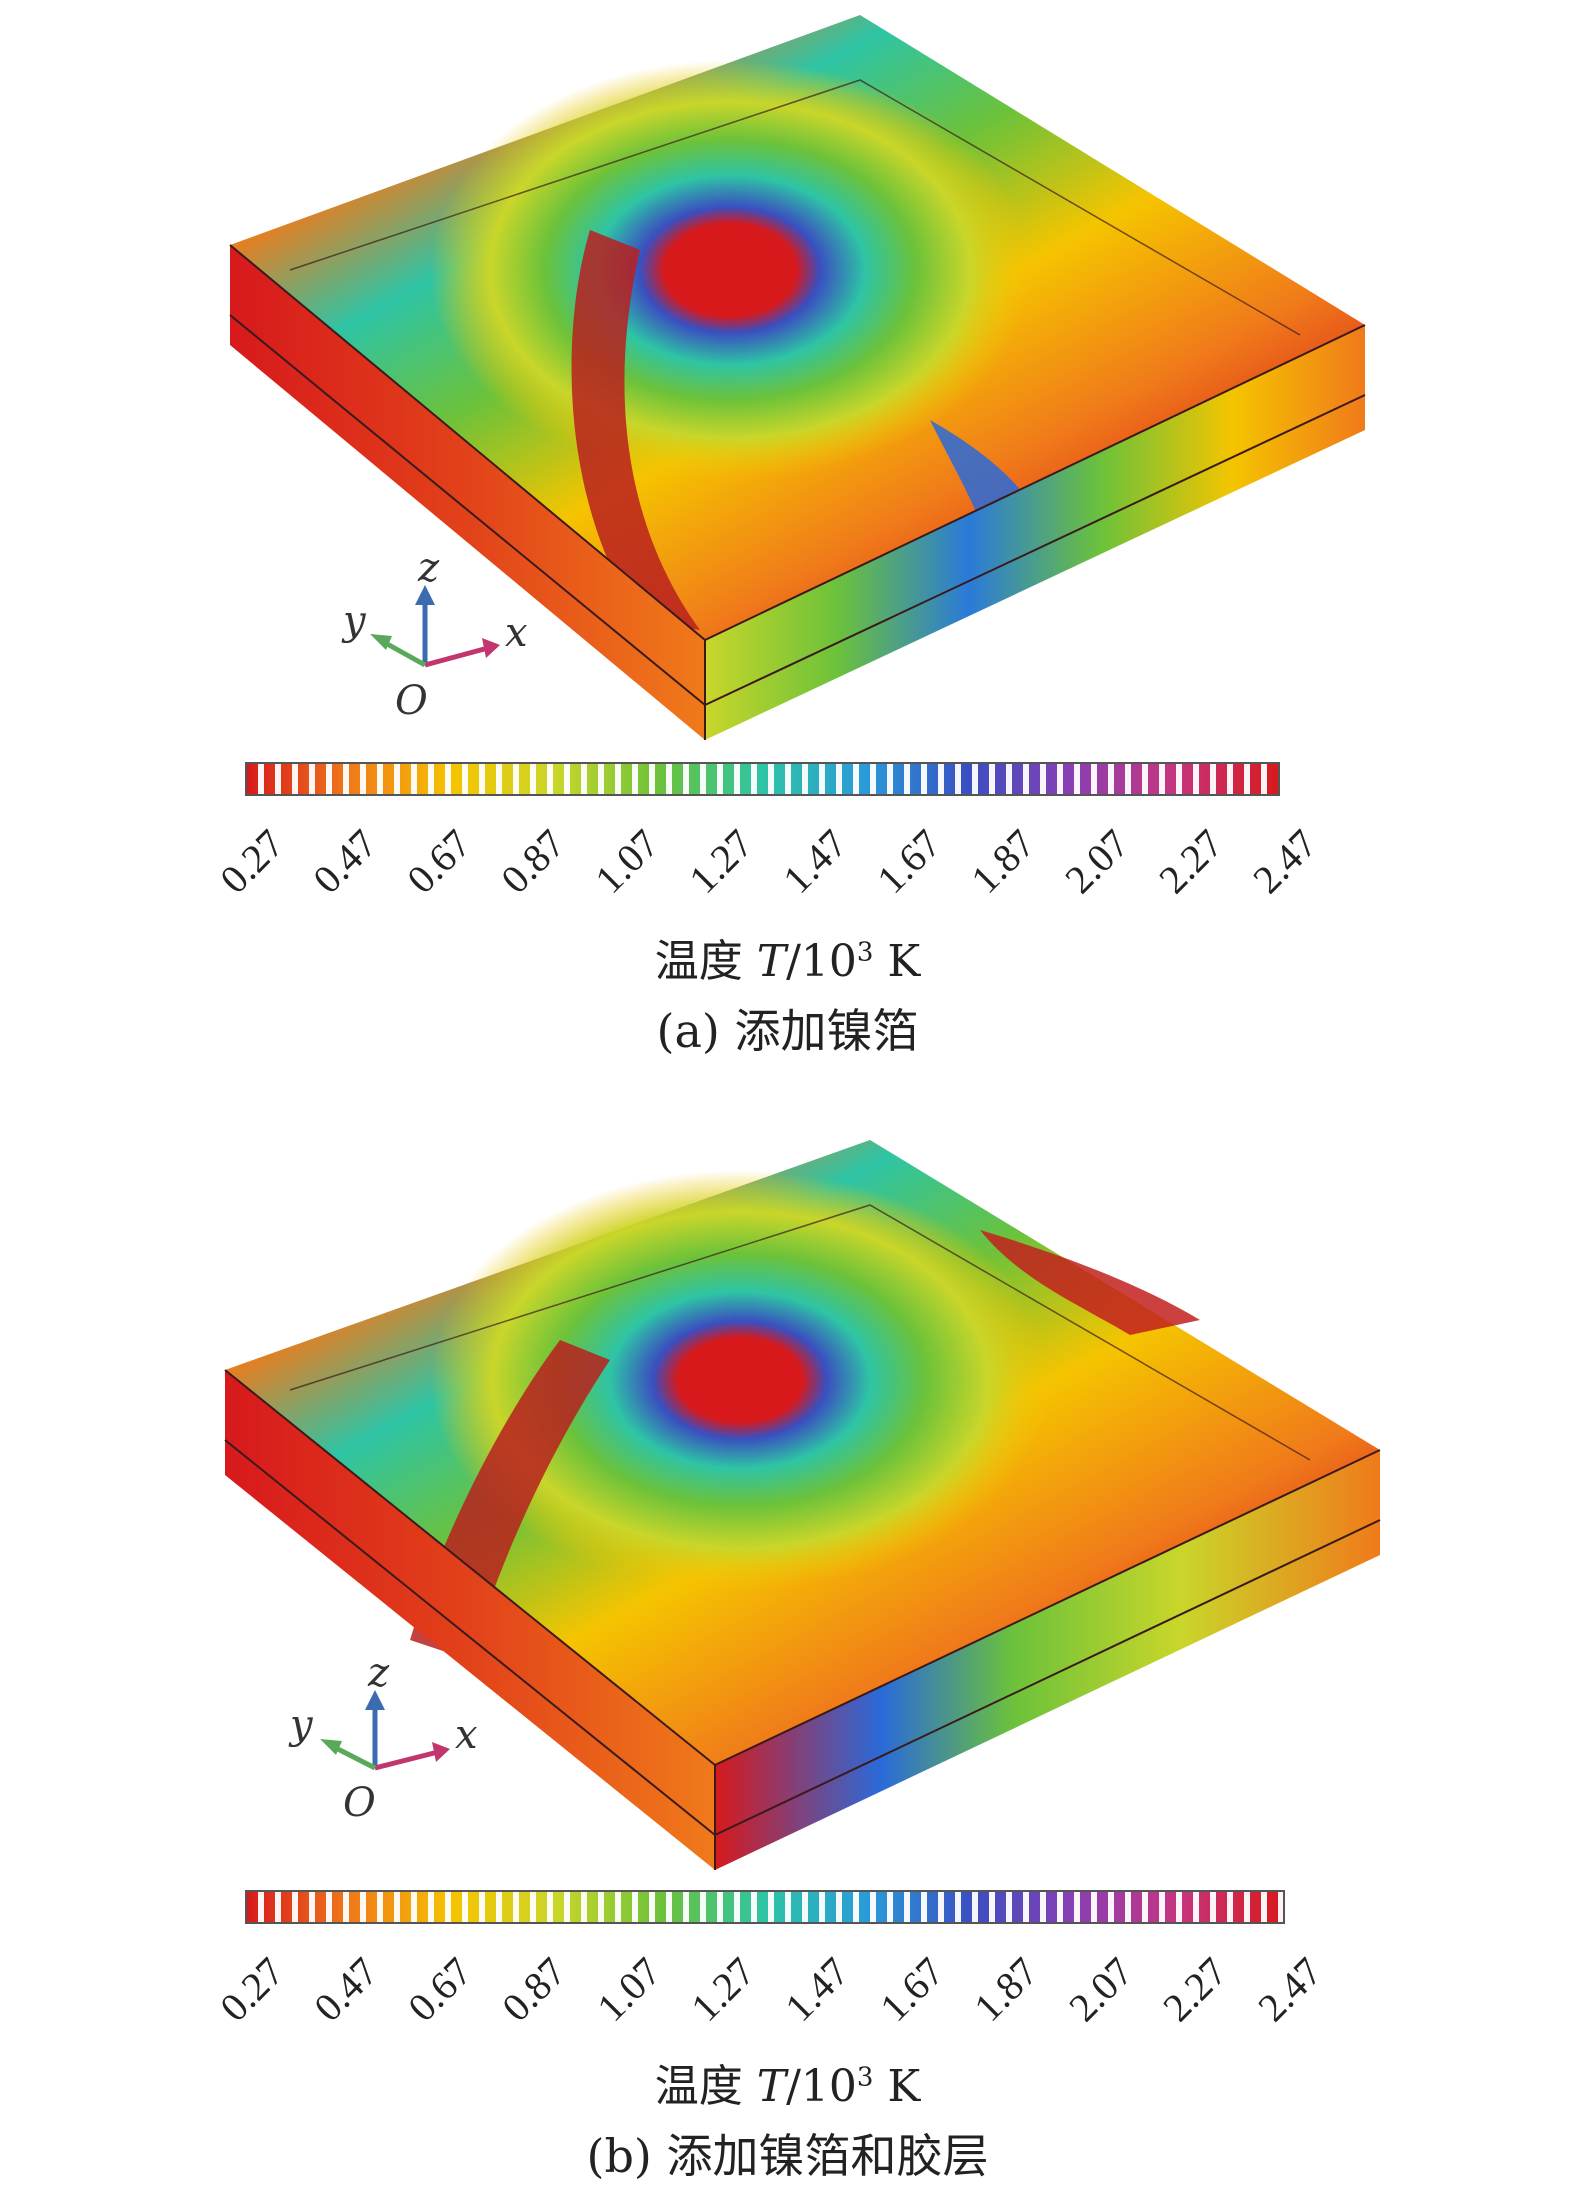 The width and height of the screenshot is (1575, 2195). Describe the element at coordinates (787, 1031) in the screenshot. I see `panel-caption: (a) 添加镍箔` at that location.